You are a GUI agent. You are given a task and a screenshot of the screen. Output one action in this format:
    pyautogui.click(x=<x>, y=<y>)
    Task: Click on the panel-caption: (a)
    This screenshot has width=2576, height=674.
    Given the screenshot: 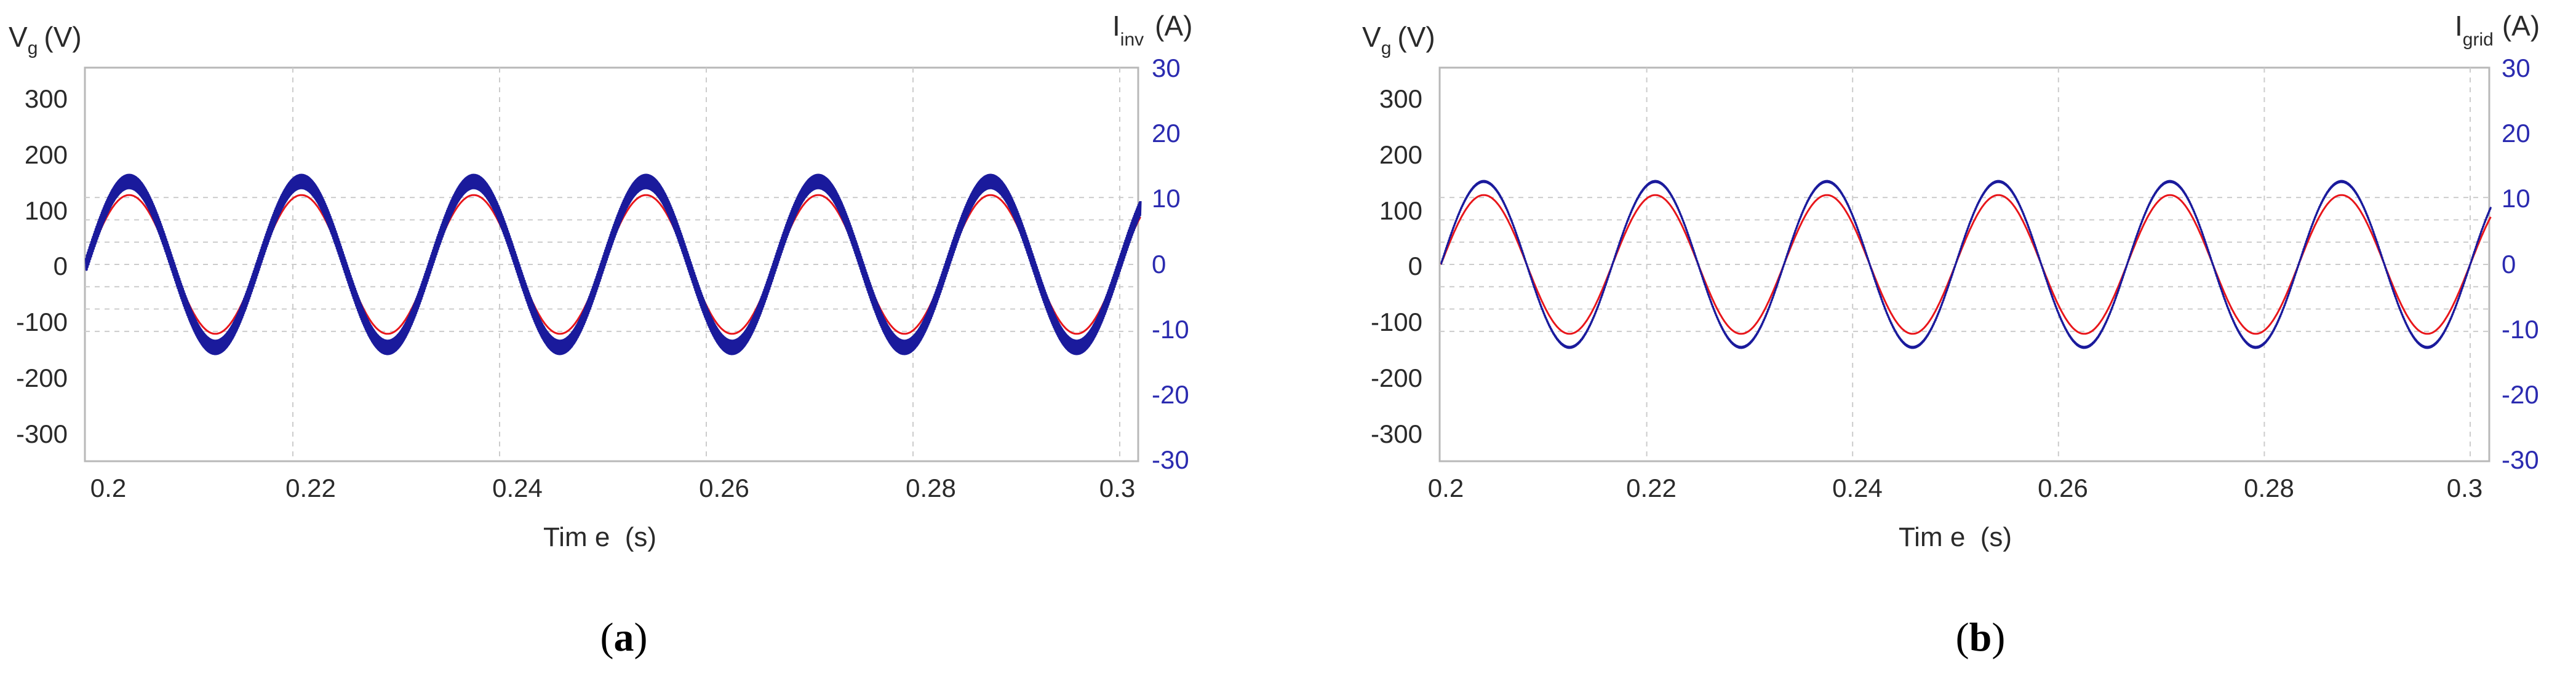 What is the action you would take?
    pyautogui.click(x=624, y=637)
    